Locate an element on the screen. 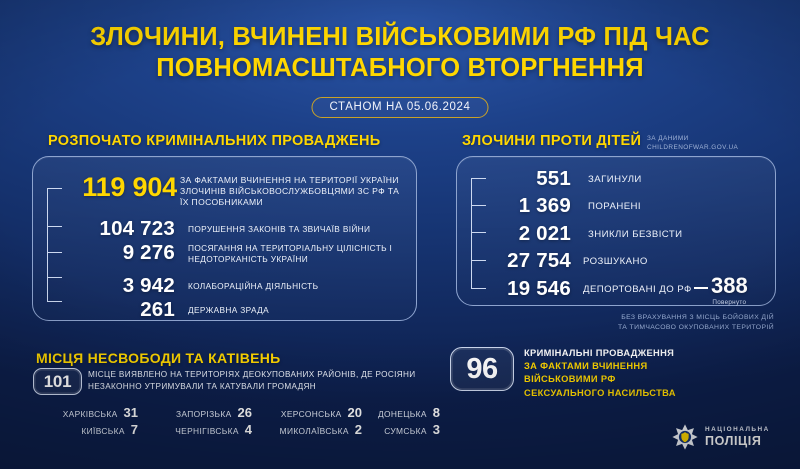  region-item: Чернігівська 4 is located at coordinates (195, 429).